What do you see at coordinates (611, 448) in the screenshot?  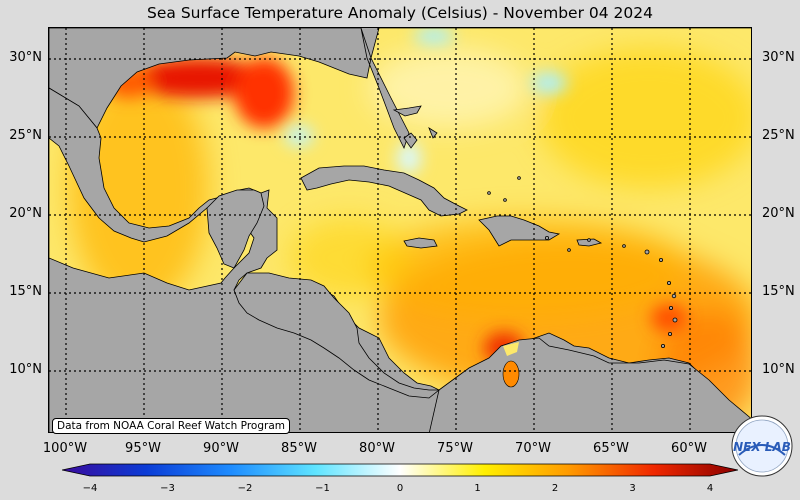 I see `lon-label-65w: 65°W` at bounding box center [611, 448].